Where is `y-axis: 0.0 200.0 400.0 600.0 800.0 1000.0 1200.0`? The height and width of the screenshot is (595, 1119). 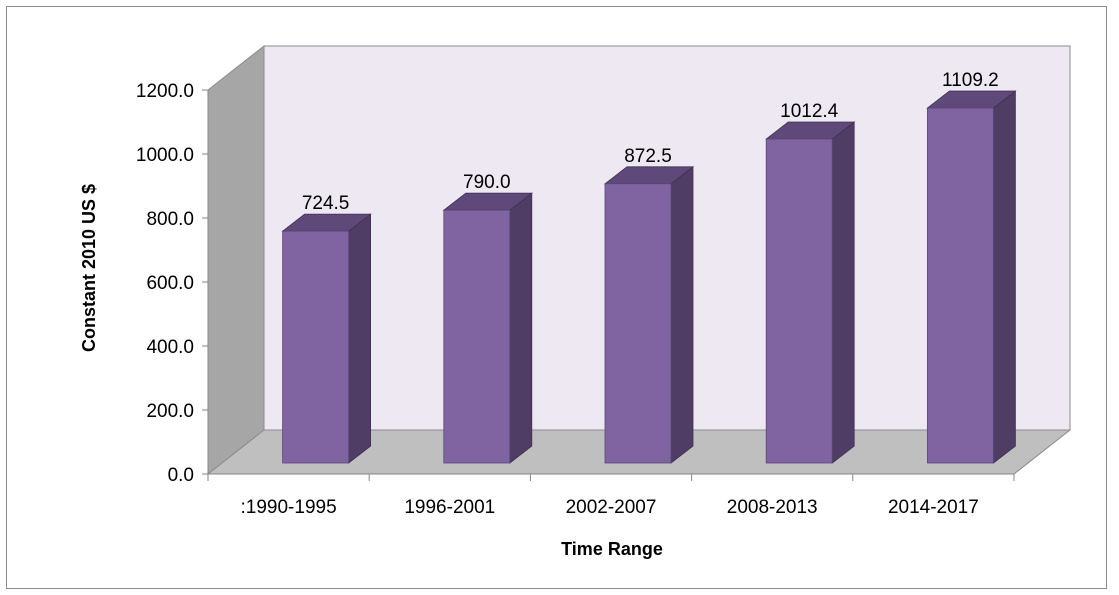
y-axis: 0.0 200.0 400.0 600.0 800.0 1000.0 1200.0 is located at coordinates (172, 283).